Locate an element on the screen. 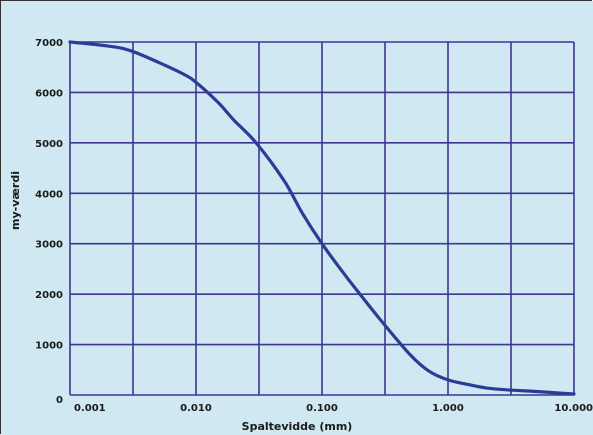 This screenshot has height=435, width=593. x-axis-ticks: 0.001 0.010 0.100 1.000 10.000 is located at coordinates (333, 408).